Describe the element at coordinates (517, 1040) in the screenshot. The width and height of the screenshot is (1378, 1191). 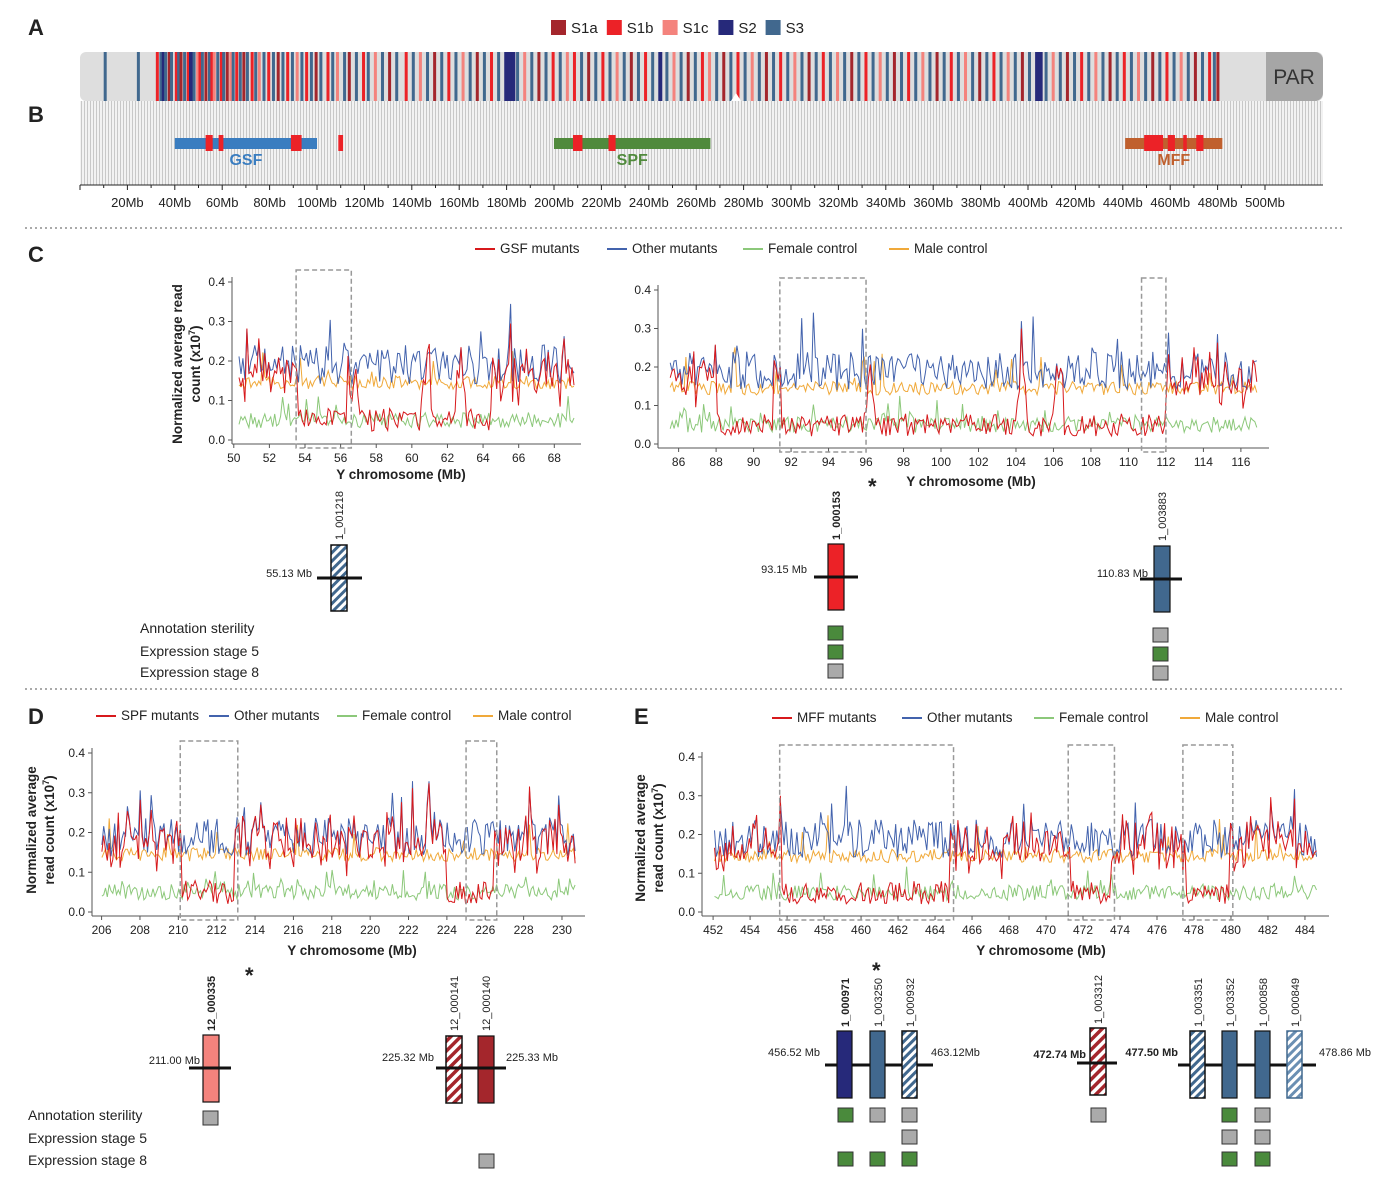
I see `gene-12-000140: 225.33 Mb 12_000140` at that location.